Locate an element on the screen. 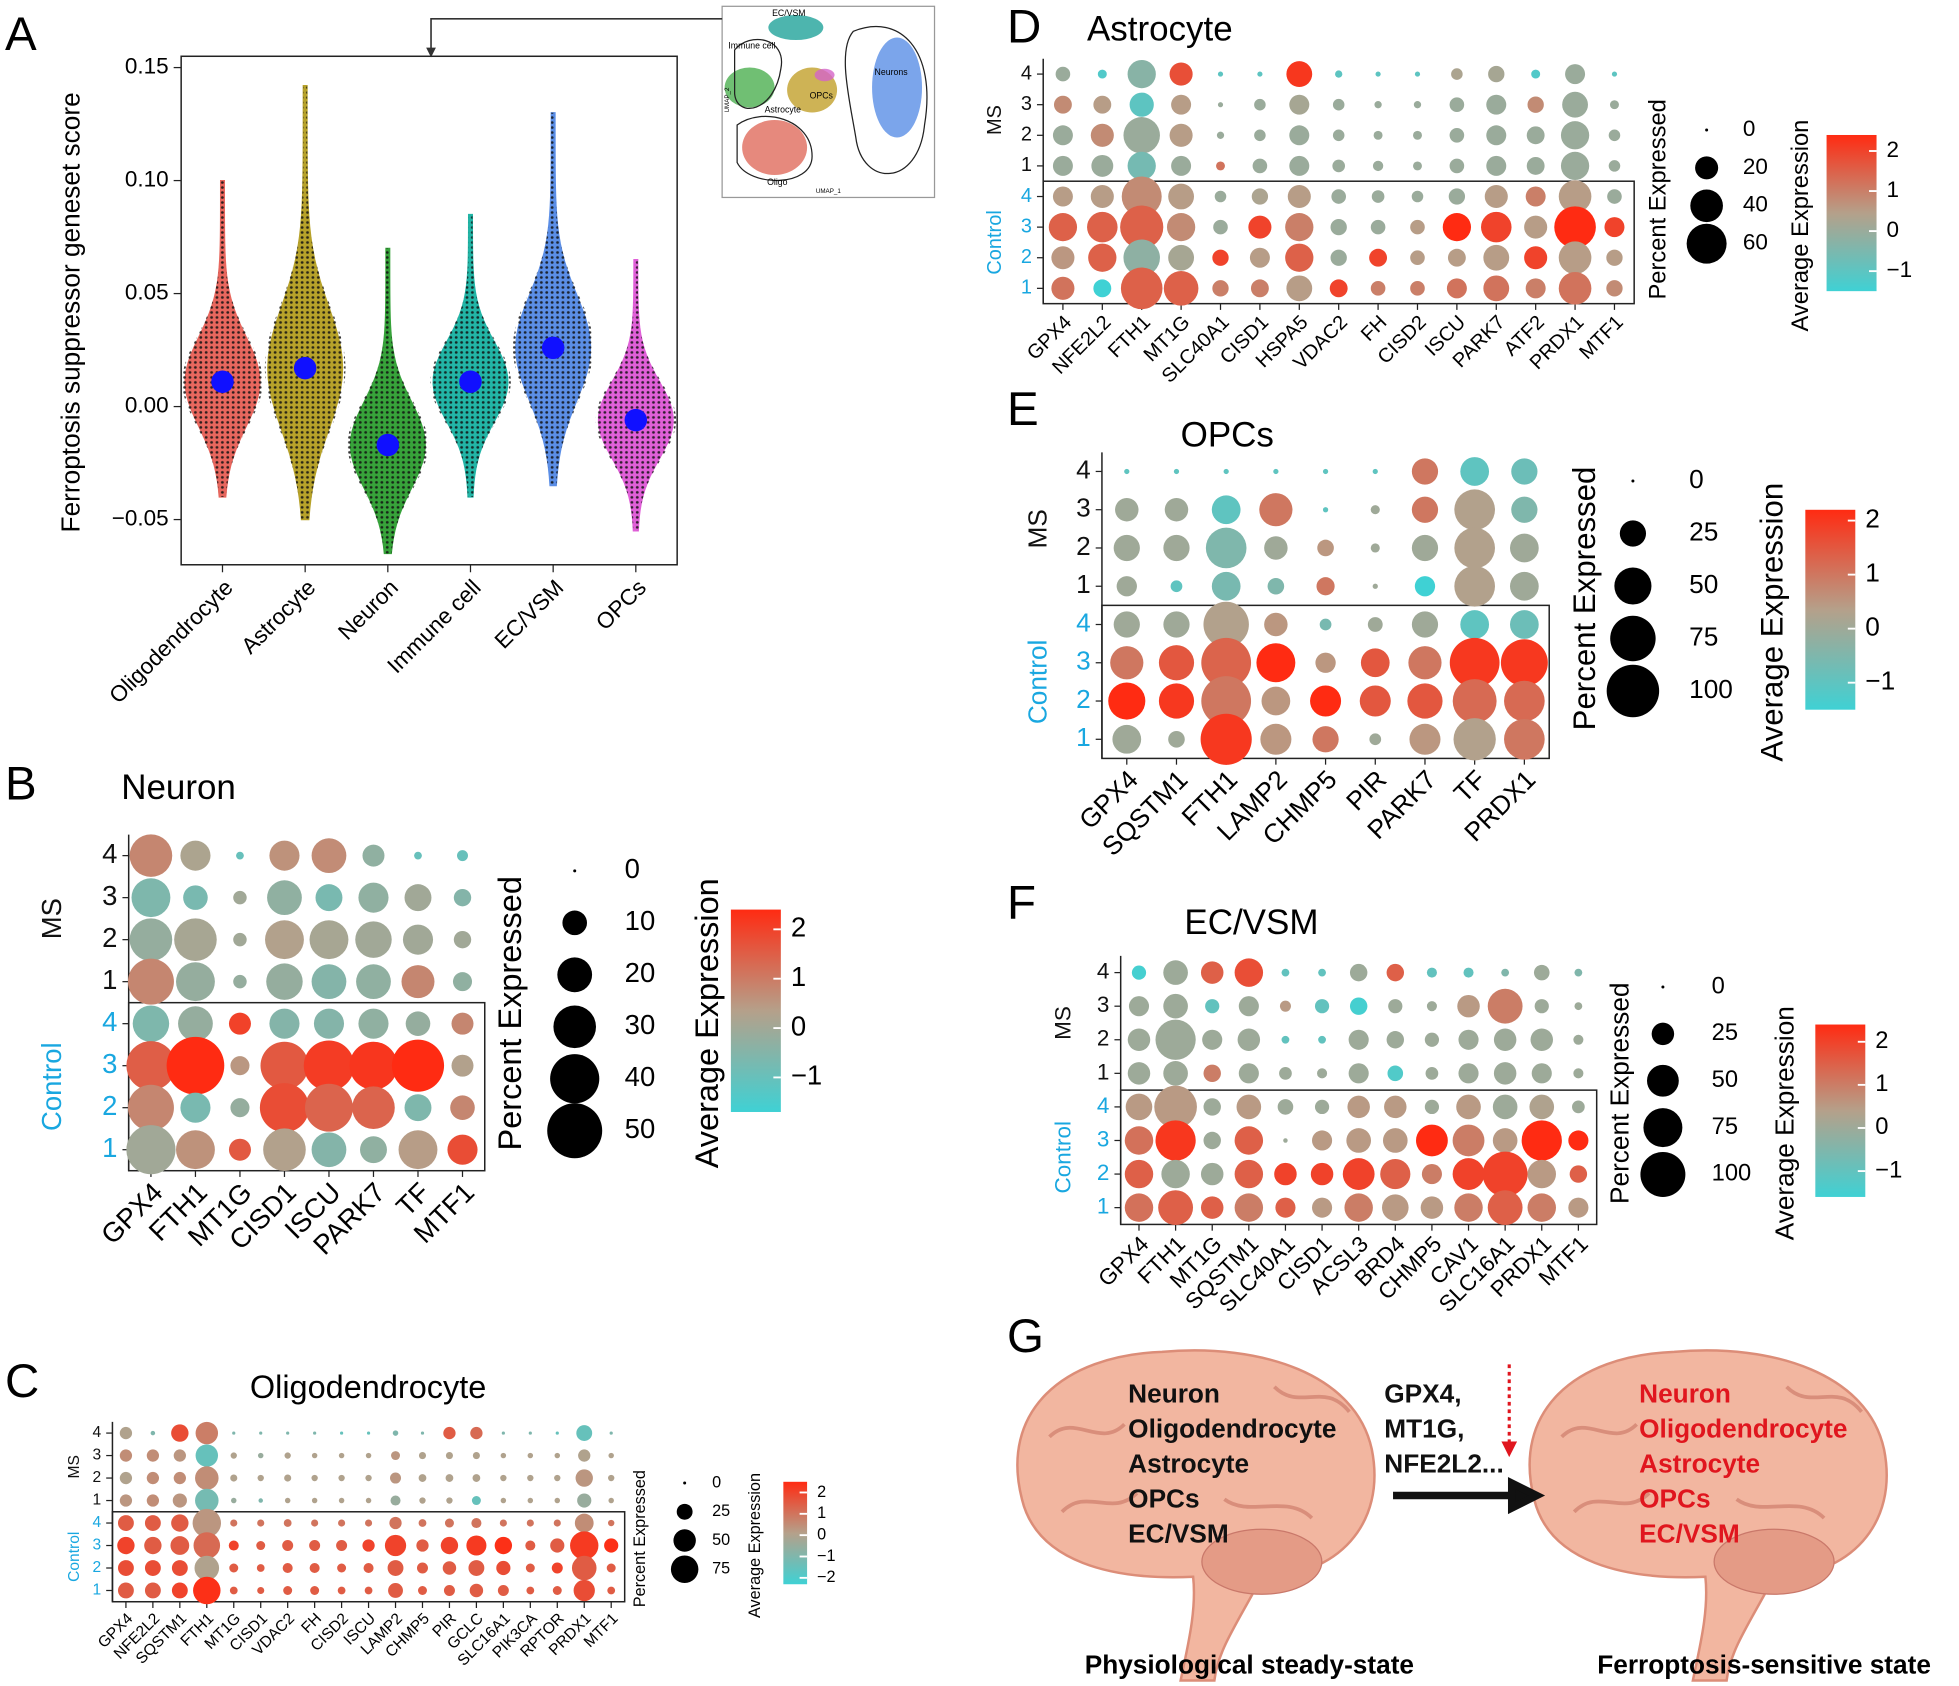 Image resolution: width=1959 pixels, height=1686 pixels. panel-title: EC/VSM is located at coordinates (1251, 922).